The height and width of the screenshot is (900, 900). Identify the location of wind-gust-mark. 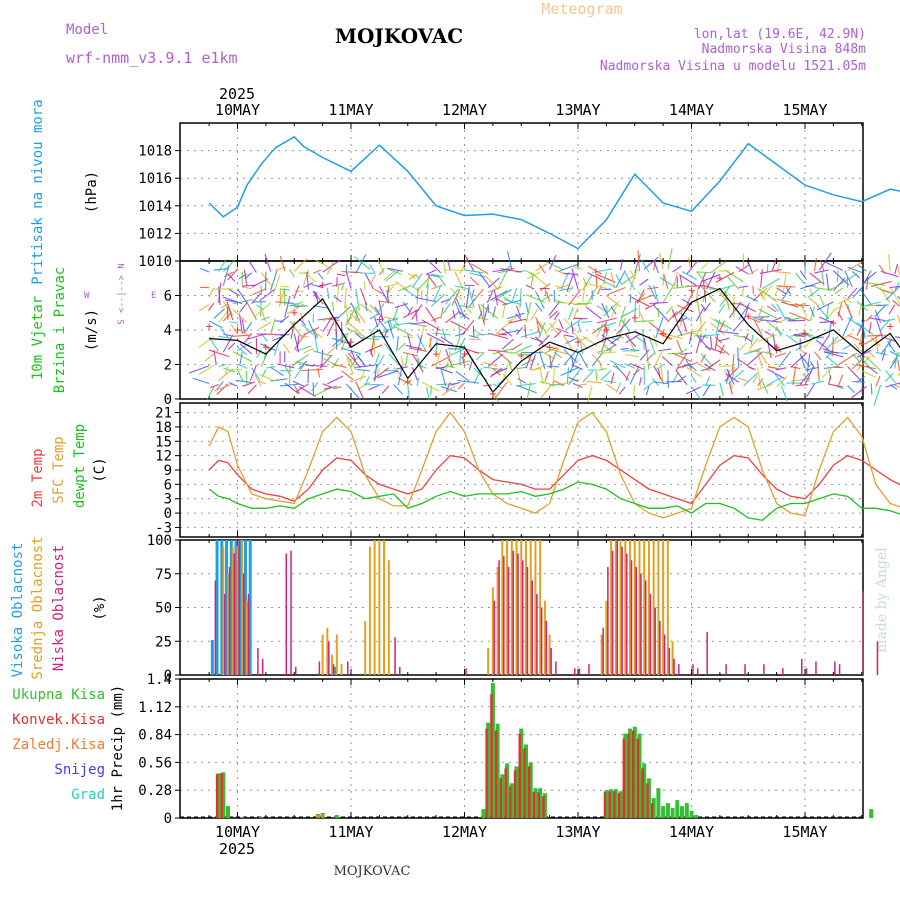
(663, 333).